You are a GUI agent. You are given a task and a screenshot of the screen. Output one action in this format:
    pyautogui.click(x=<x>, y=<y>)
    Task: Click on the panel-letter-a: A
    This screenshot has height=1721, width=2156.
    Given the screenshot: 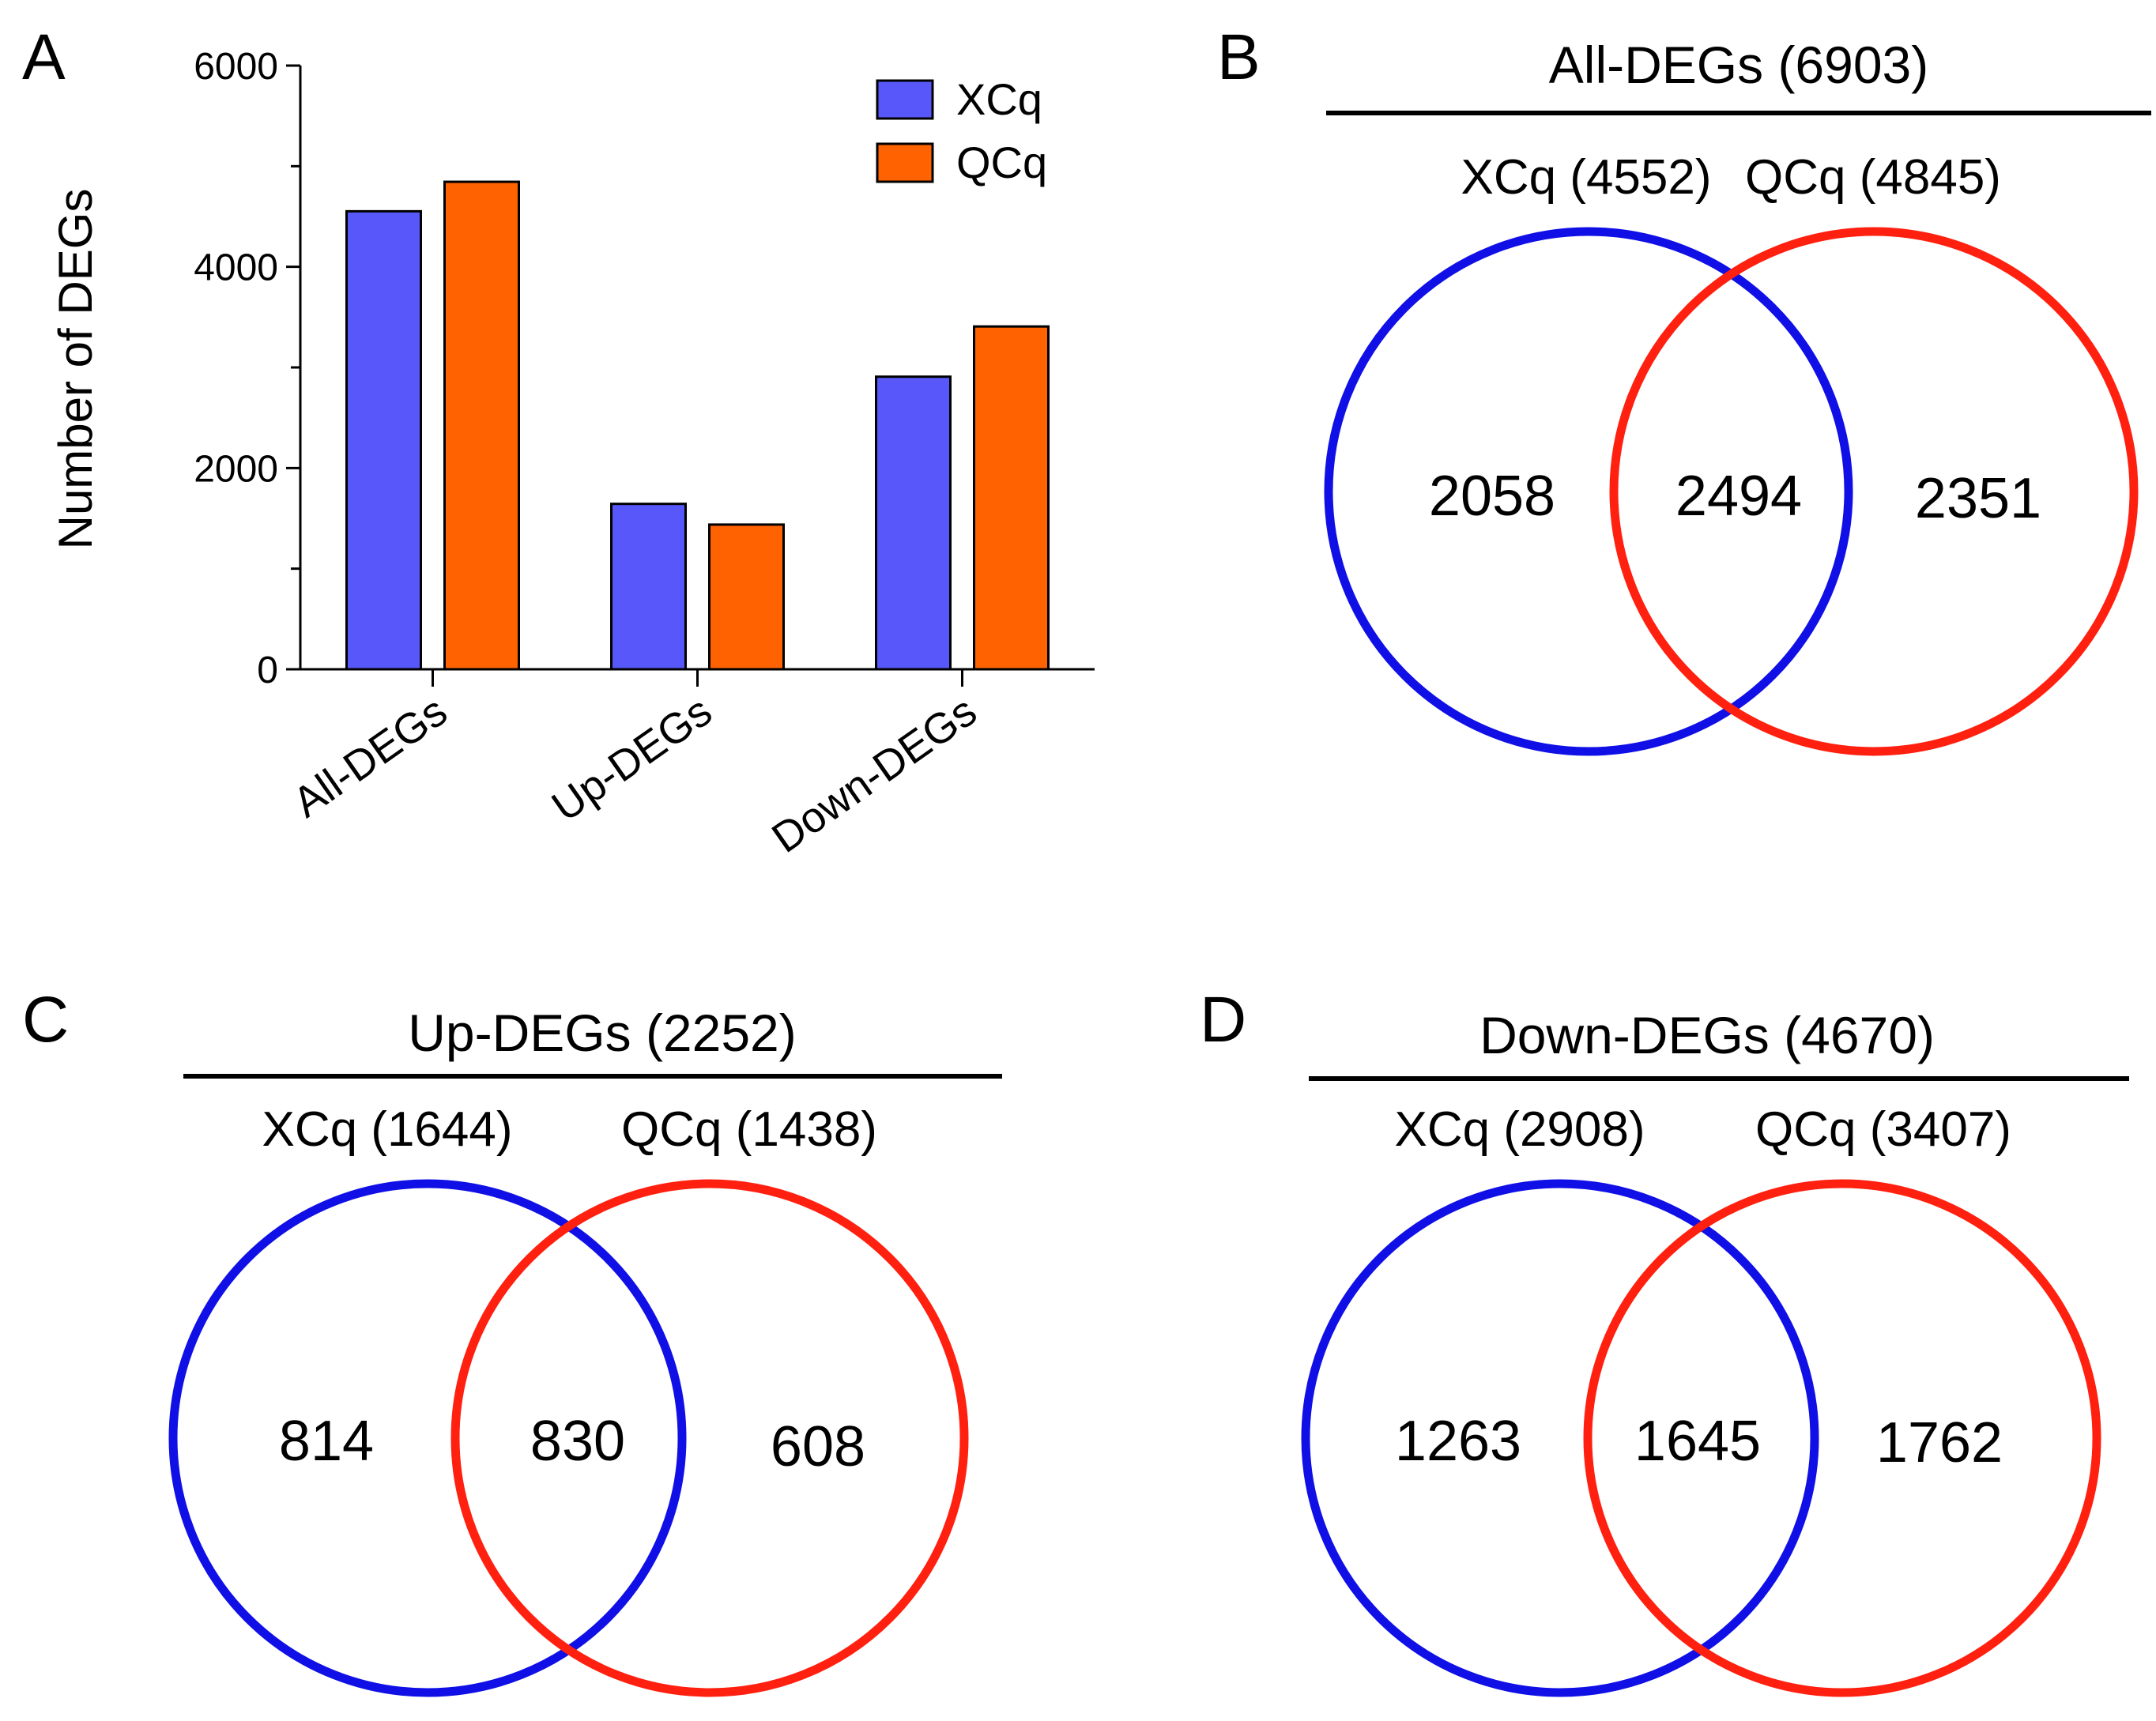 What is the action you would take?
    pyautogui.click(x=44, y=57)
    